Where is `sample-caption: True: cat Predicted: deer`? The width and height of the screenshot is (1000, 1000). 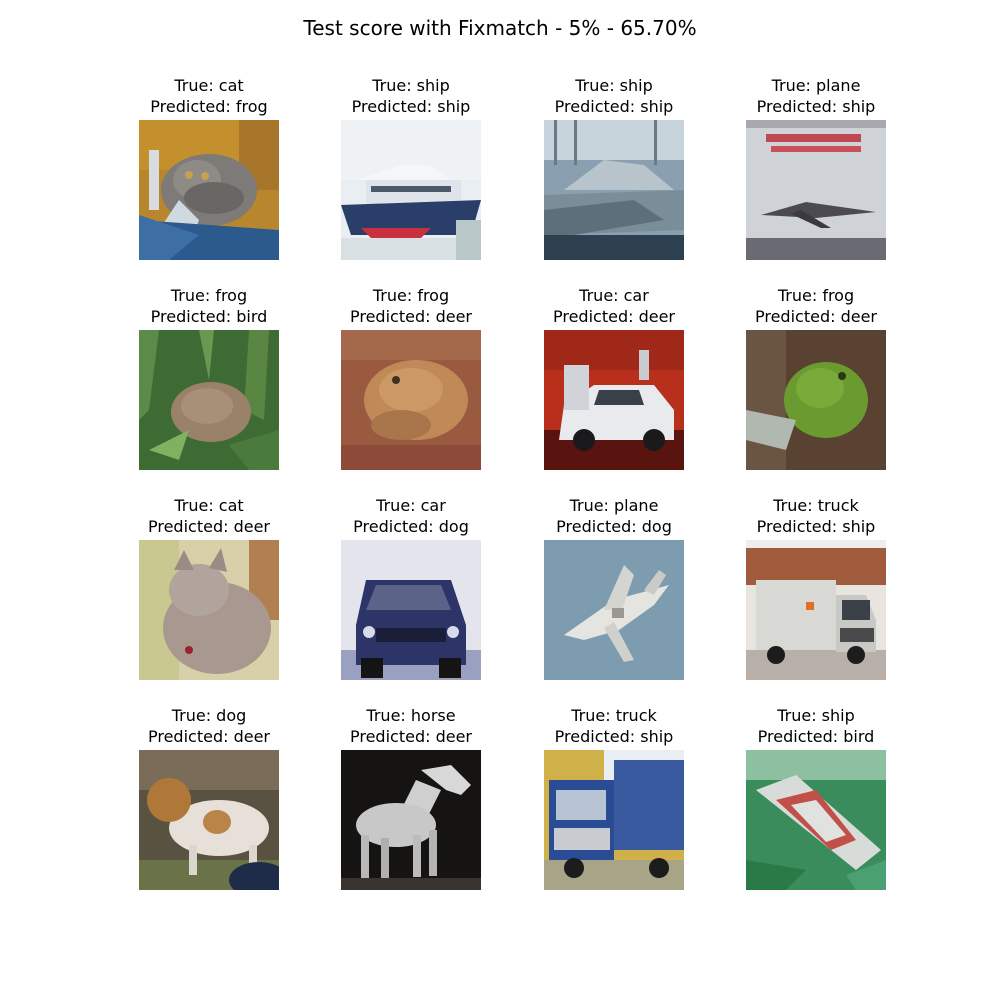 sample-caption: True: cat Predicted: deer is located at coordinates (209, 516).